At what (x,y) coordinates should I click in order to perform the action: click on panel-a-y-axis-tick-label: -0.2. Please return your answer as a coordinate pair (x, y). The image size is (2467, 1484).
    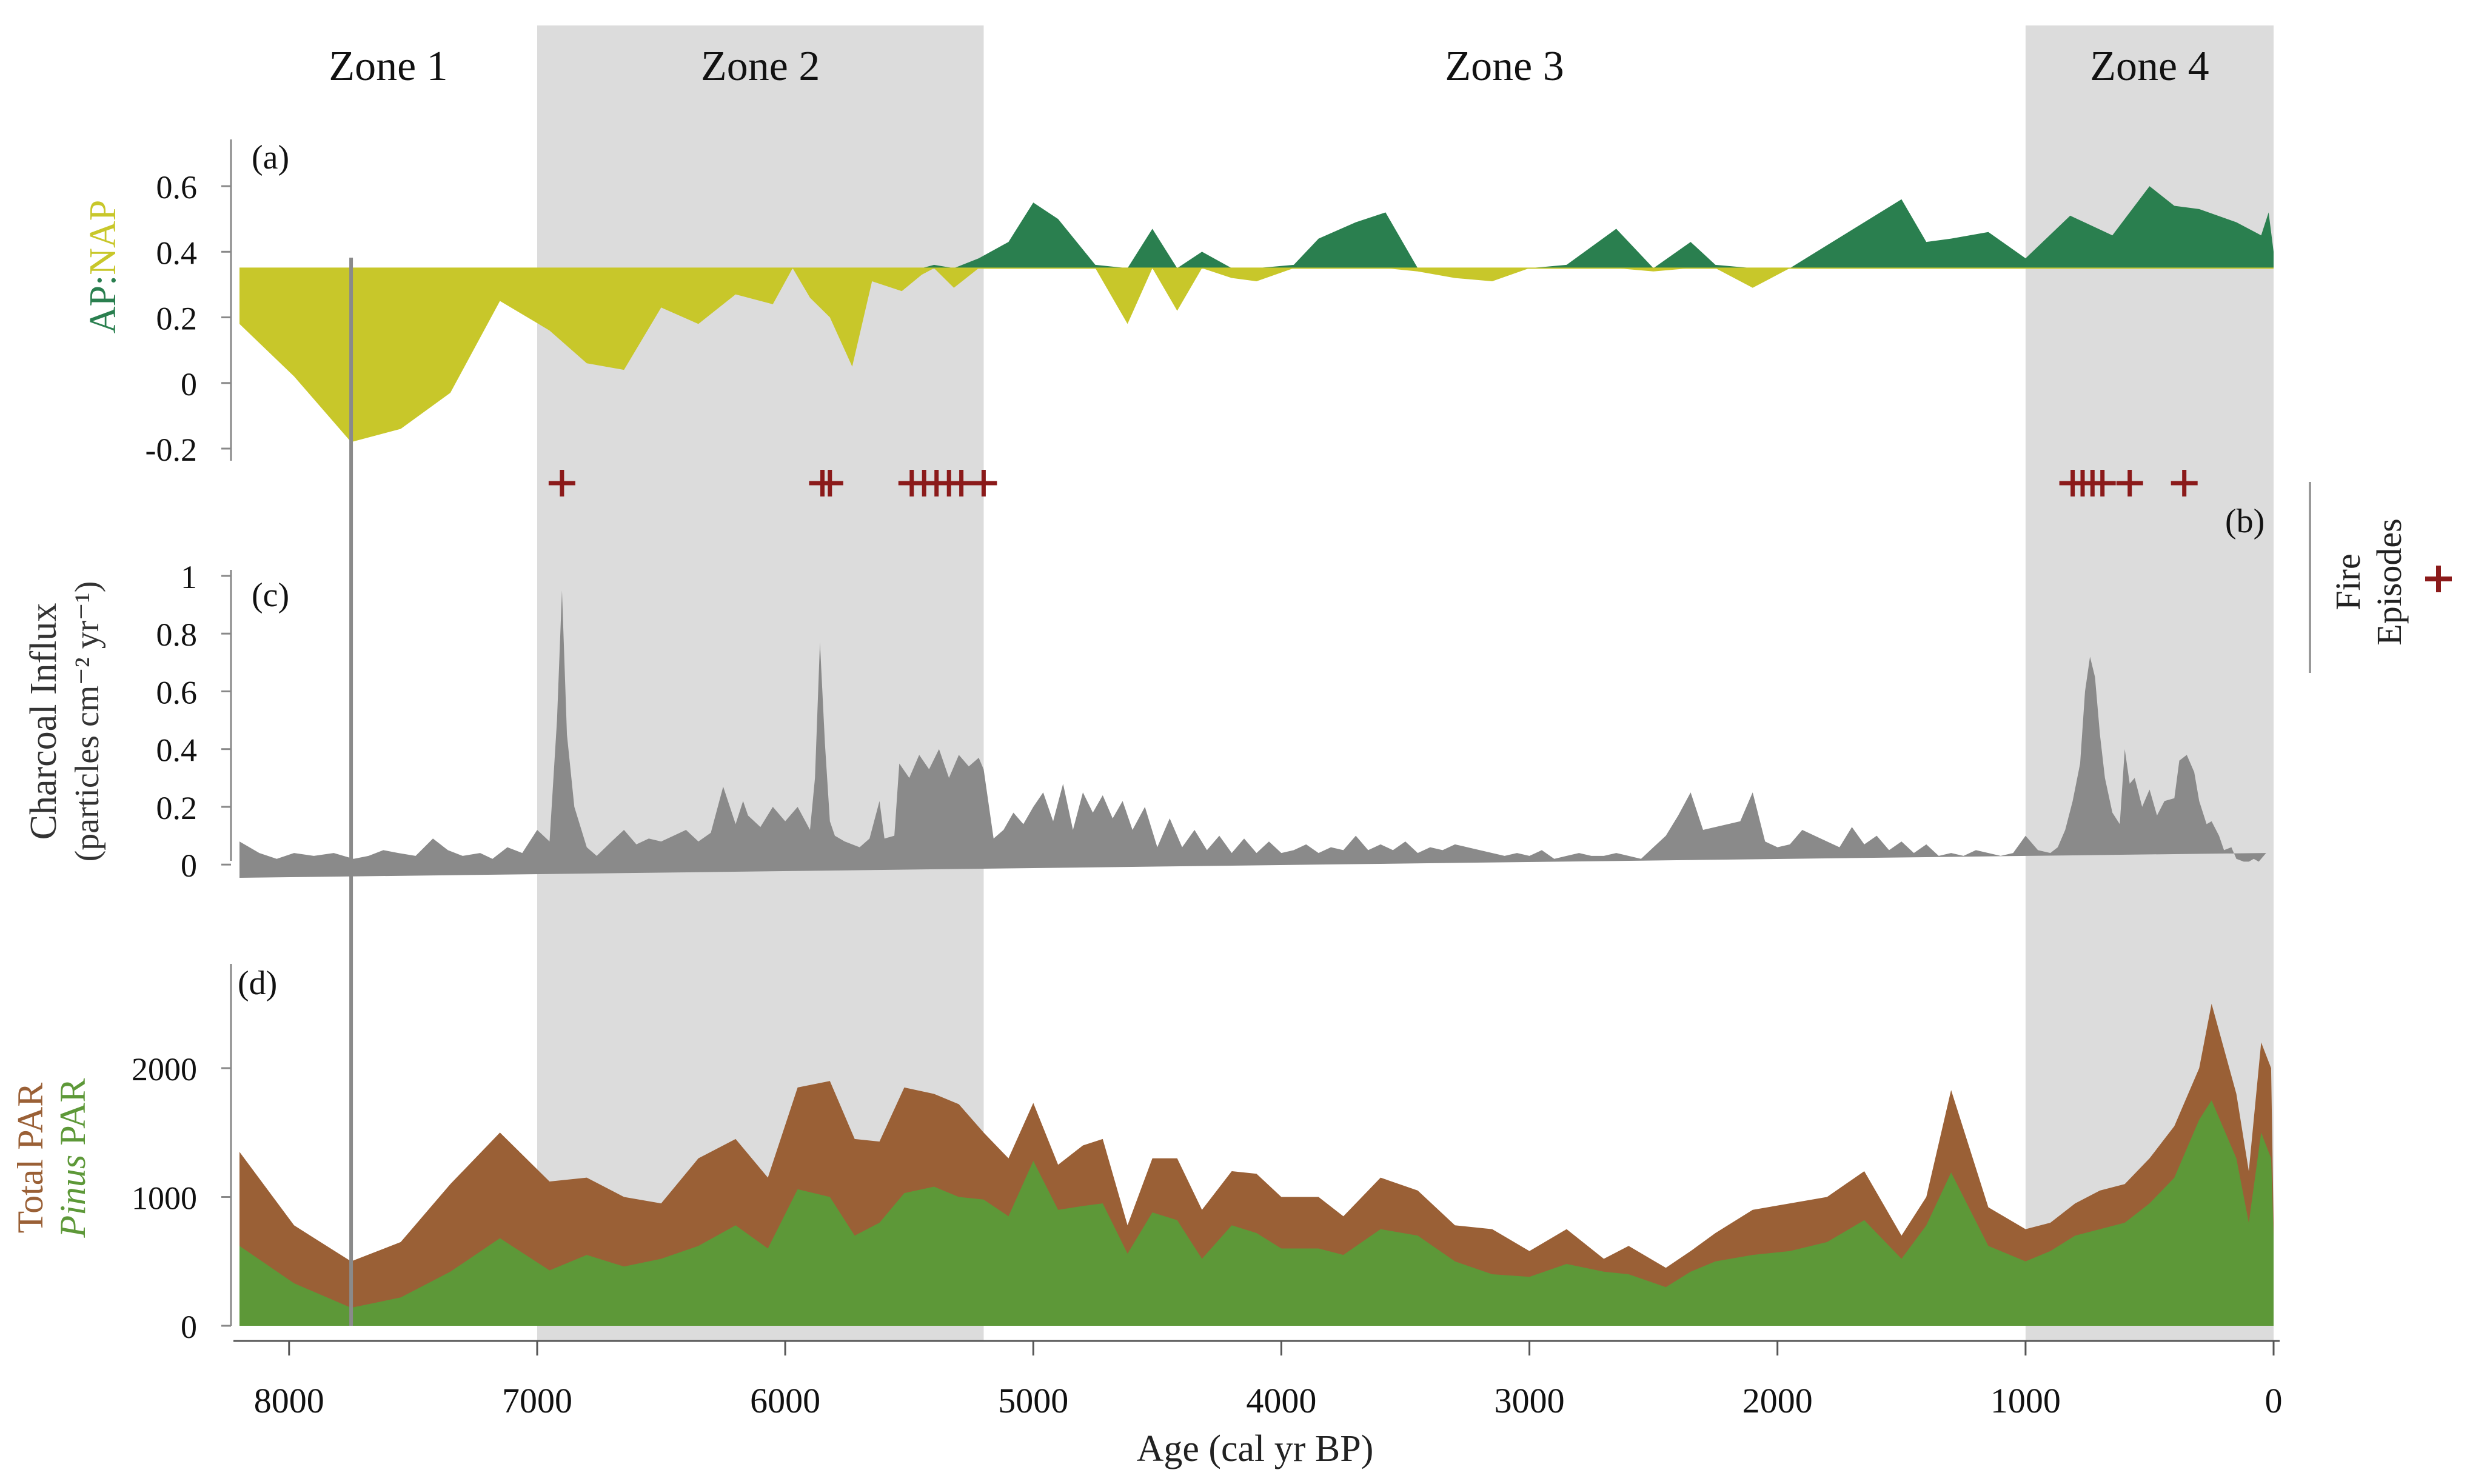
    Looking at the image, I should click on (172, 450).